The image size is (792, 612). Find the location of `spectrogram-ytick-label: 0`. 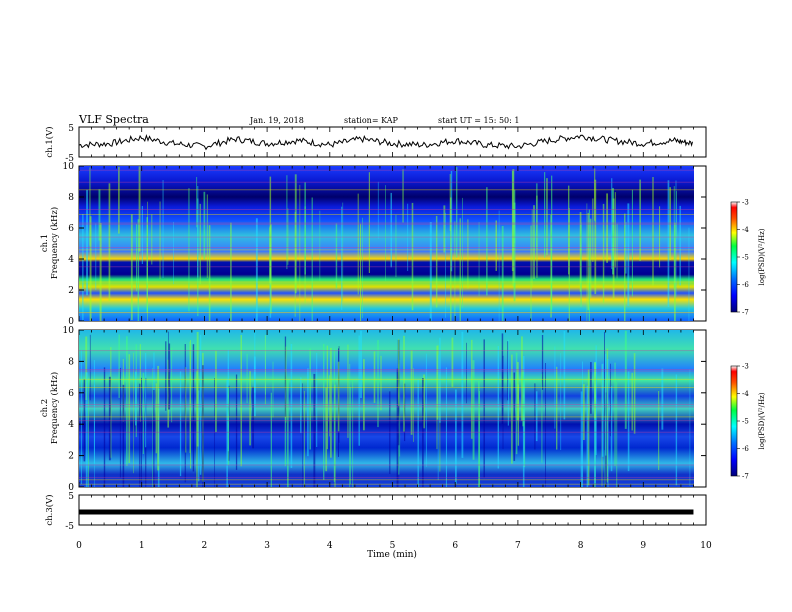

spectrogram-ytick-label: 0 is located at coordinates (71, 488).